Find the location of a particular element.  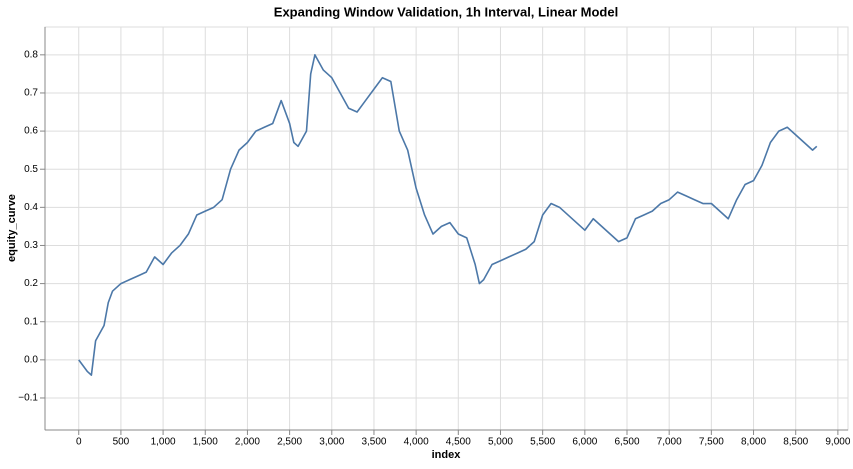

x-tick-label: 2,500 is located at coordinates (289, 442).